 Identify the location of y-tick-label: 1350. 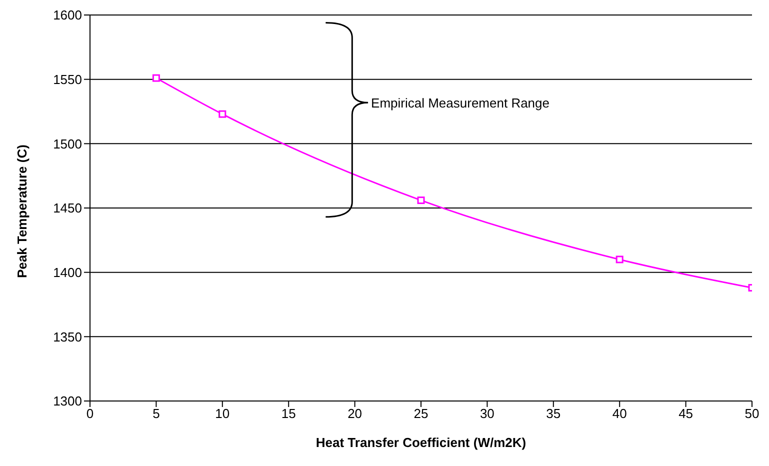
(67, 336).